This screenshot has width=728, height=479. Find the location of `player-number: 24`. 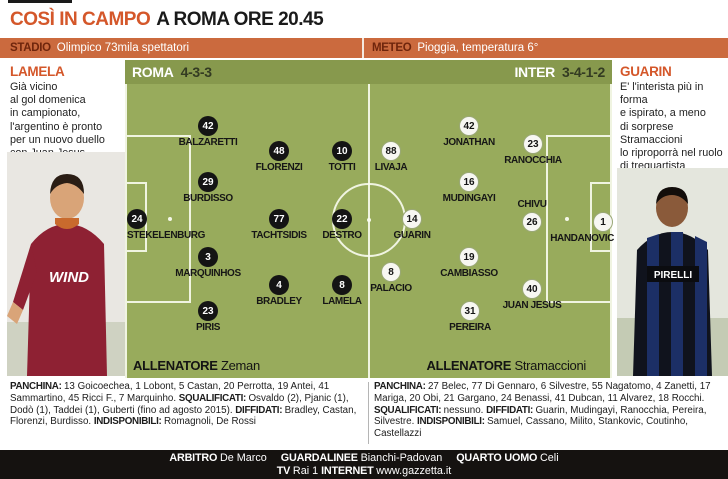

player-number: 24 is located at coordinates (137, 219).